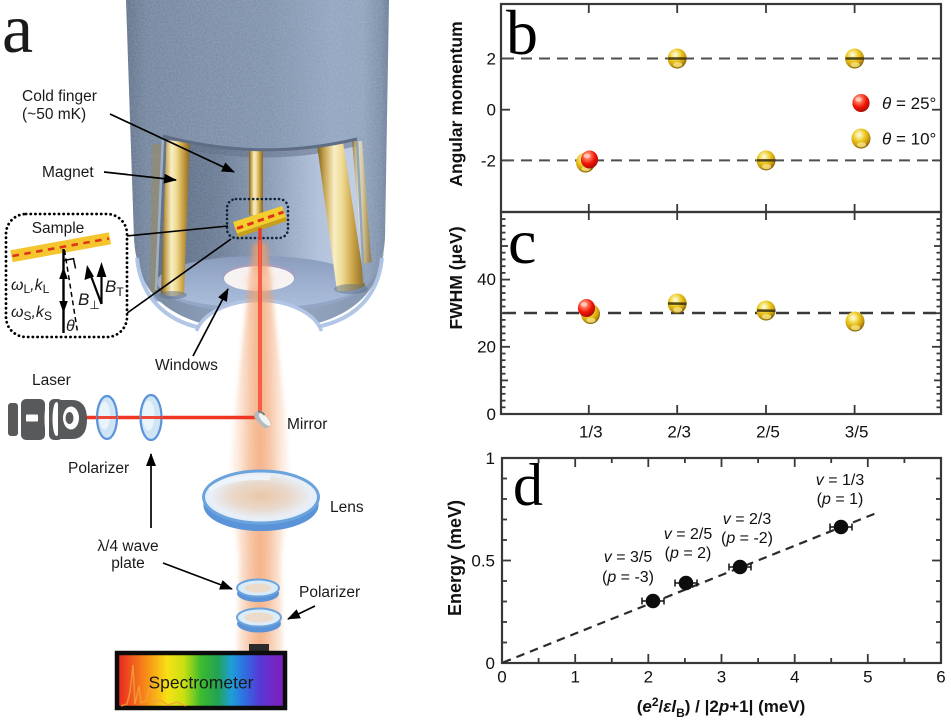 The height and width of the screenshot is (720, 951). Describe the element at coordinates (456, 103) in the screenshot. I see `svg-text: Angular momentum` at that location.